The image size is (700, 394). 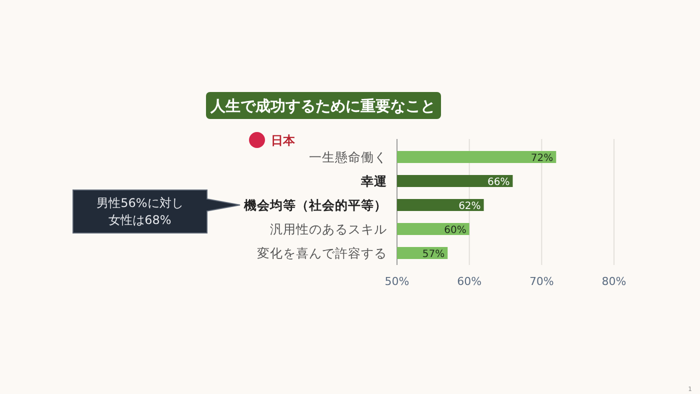 What do you see at coordinates (455, 230) in the screenshot?
I see `data-label: 60%` at bounding box center [455, 230].